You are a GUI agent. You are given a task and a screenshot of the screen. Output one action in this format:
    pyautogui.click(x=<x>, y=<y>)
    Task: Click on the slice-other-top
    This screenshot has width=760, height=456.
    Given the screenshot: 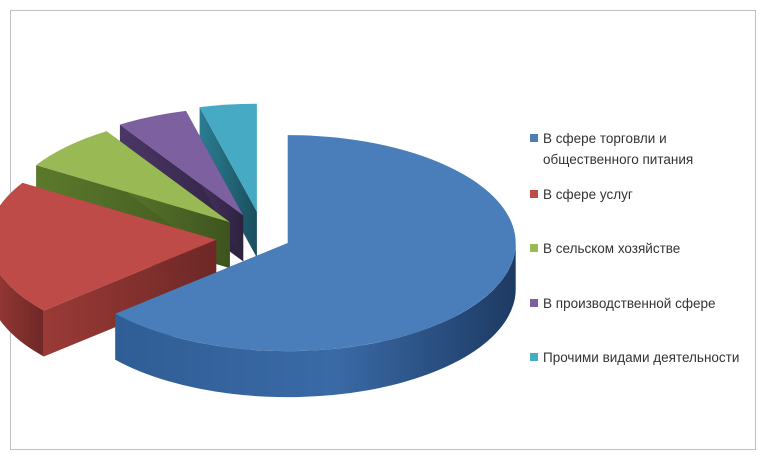 What is the action you would take?
    pyautogui.click(x=228, y=157)
    